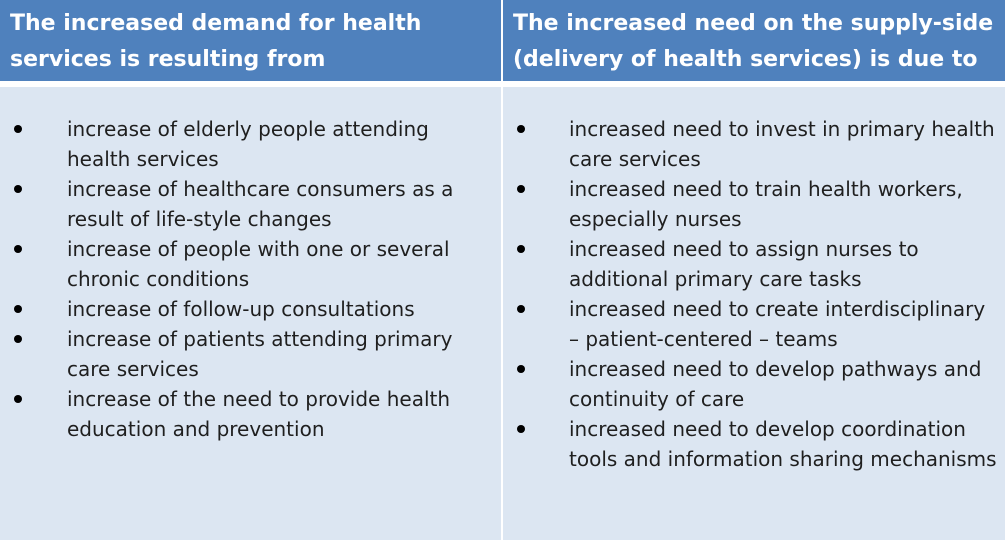 The width and height of the screenshot is (1005, 540). I want to click on list-item: increase of follow-up consultations, so click(250, 309).